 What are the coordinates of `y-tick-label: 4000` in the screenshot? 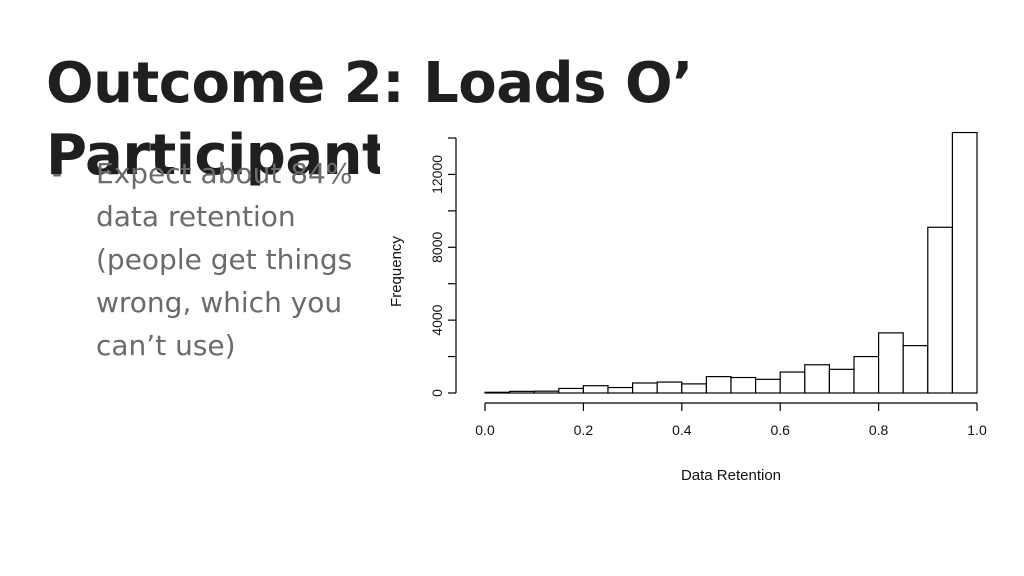 It's located at (437, 319).